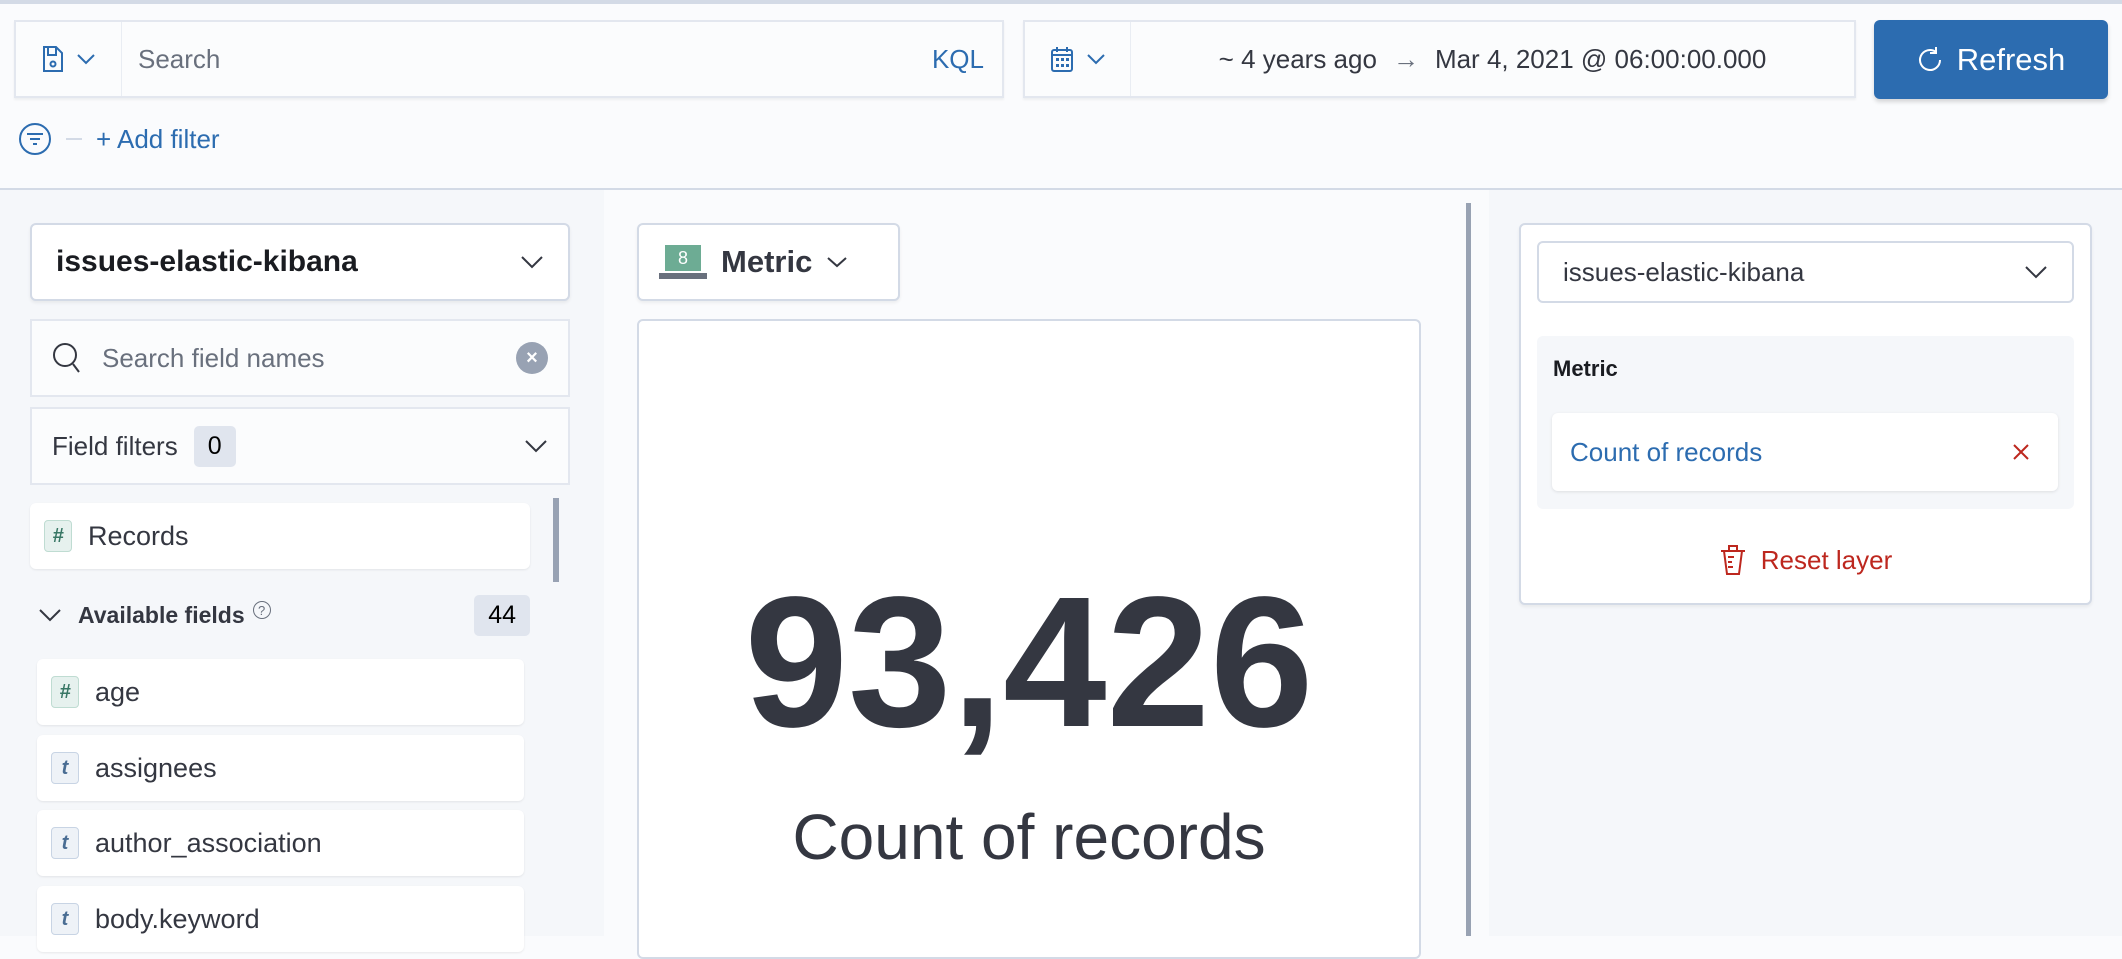  What do you see at coordinates (1585, 368) in the screenshot?
I see `metric-group-label: Metric` at bounding box center [1585, 368].